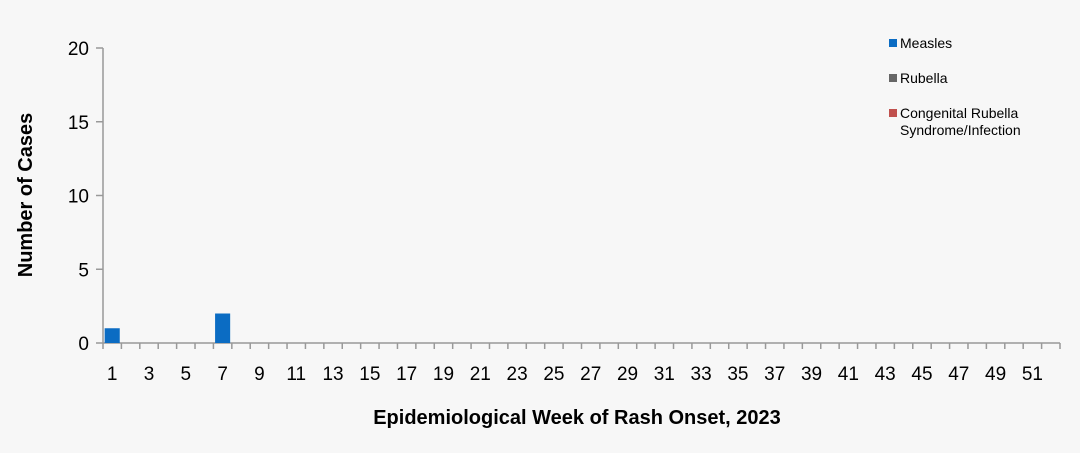 This screenshot has width=1080, height=453. Describe the element at coordinates (406, 374) in the screenshot. I see `x-tick-label: 17` at that location.